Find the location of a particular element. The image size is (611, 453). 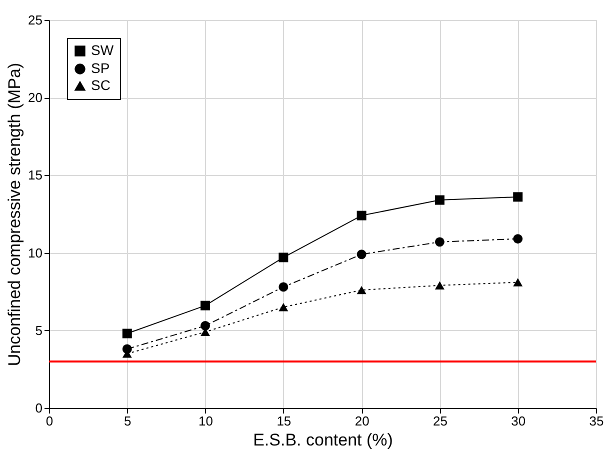

legend-label: SC is located at coordinates (100, 85).